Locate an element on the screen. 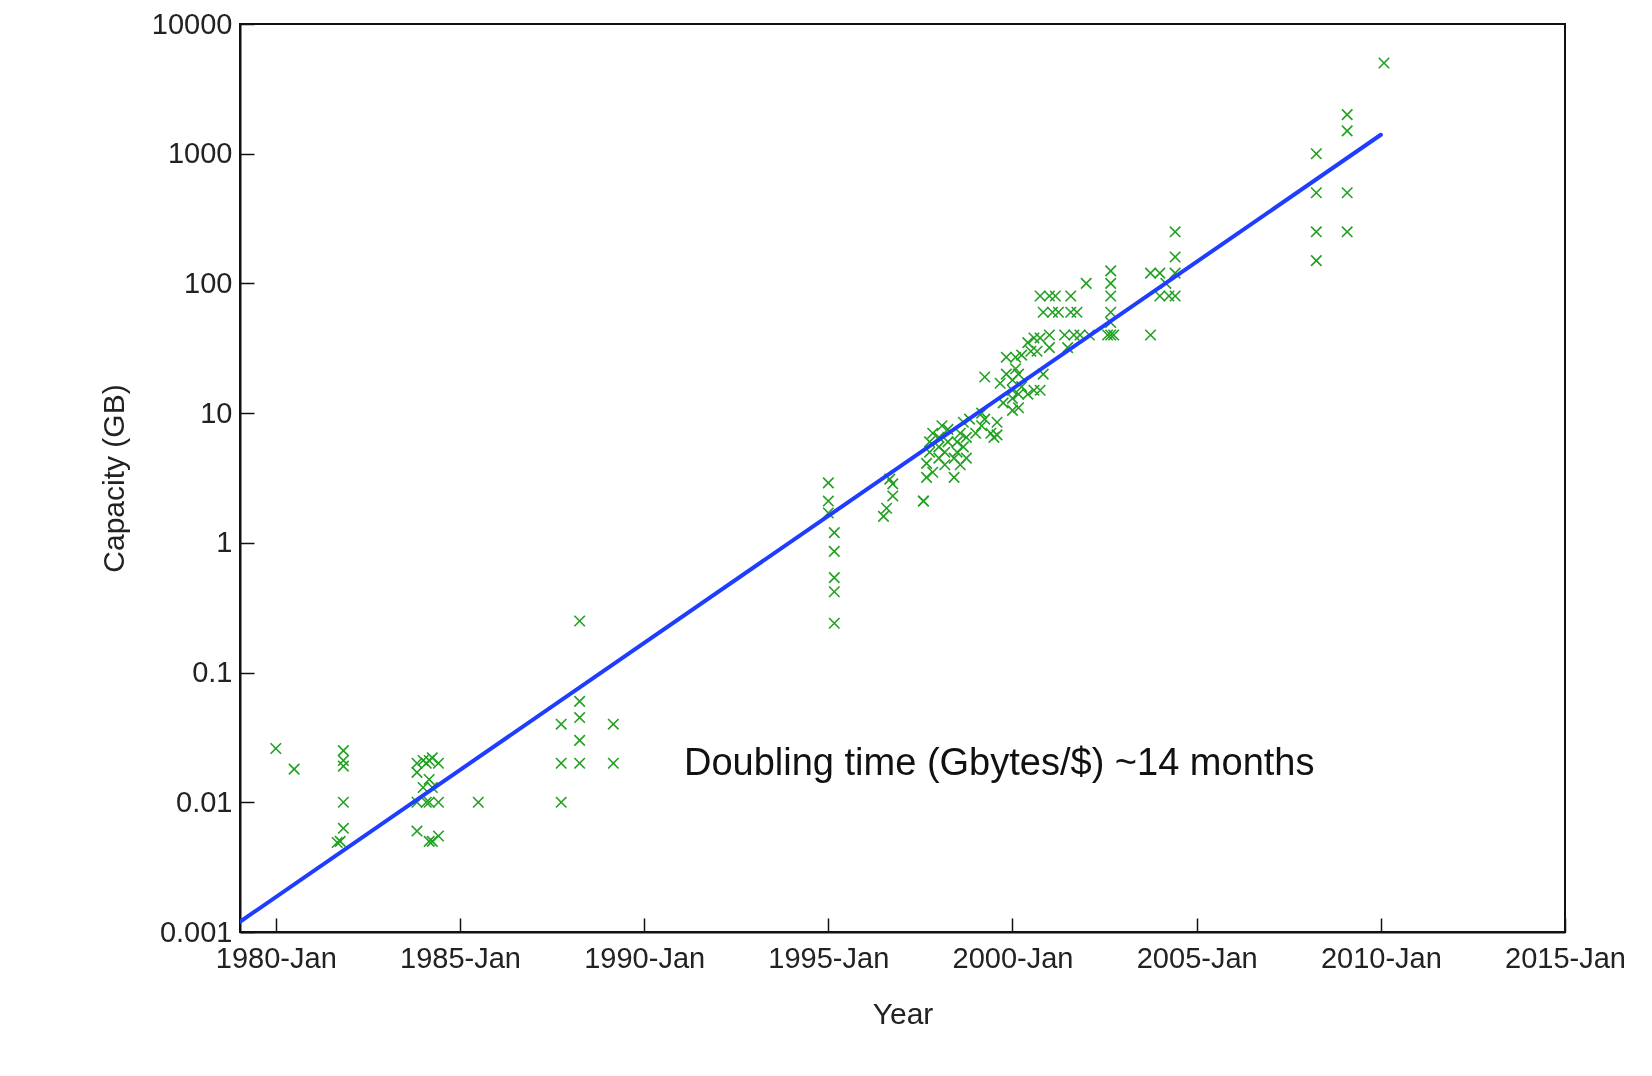 Image resolution: width=1652 pixels, height=1076 pixels. x-axis-title: Year is located at coordinates (903, 1013).